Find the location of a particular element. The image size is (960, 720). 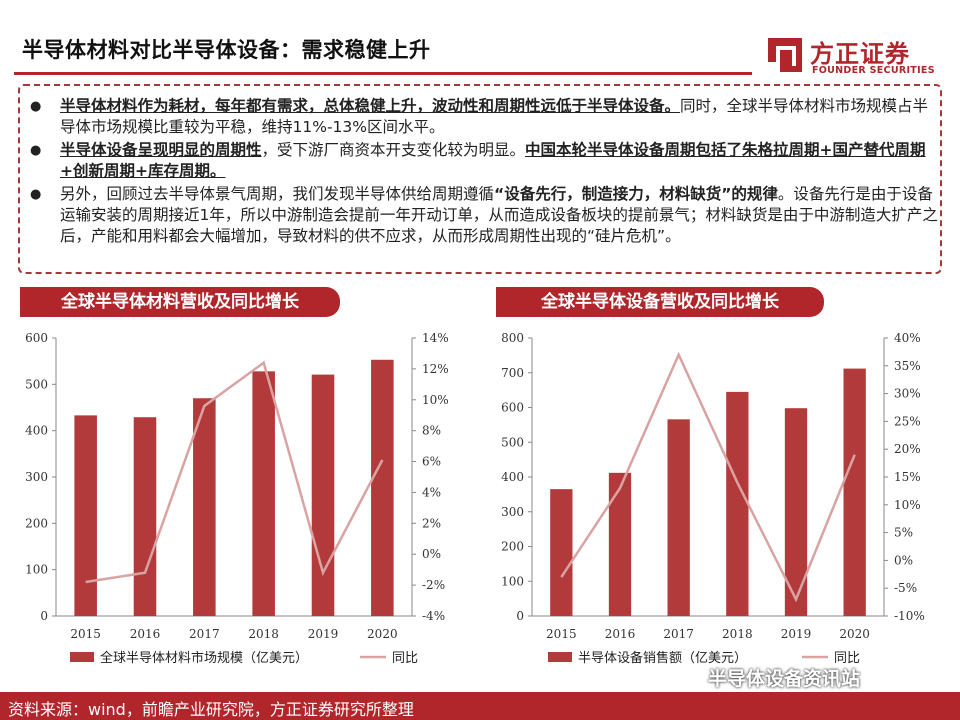

y-right-tick-label: 12% is located at coordinates (435, 369).